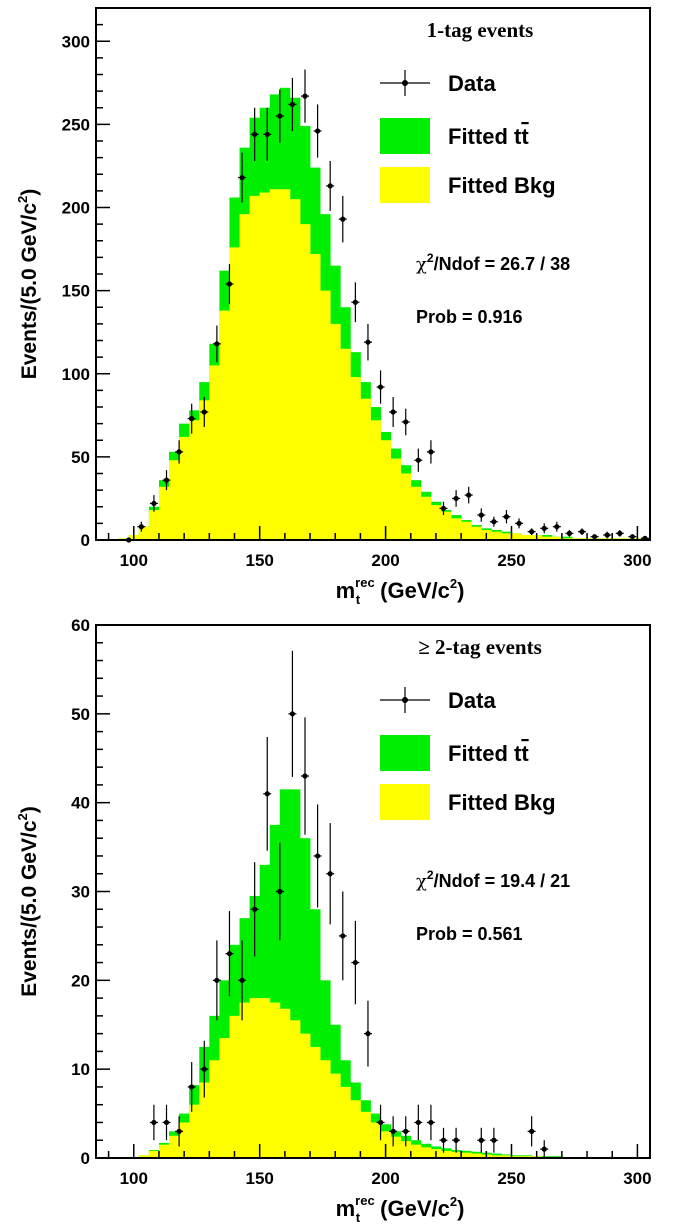 This screenshot has height=1226, width=676. What do you see at coordinates (460, 1208) in the screenshot?
I see `x-axis-label-unit-close: )` at bounding box center [460, 1208].